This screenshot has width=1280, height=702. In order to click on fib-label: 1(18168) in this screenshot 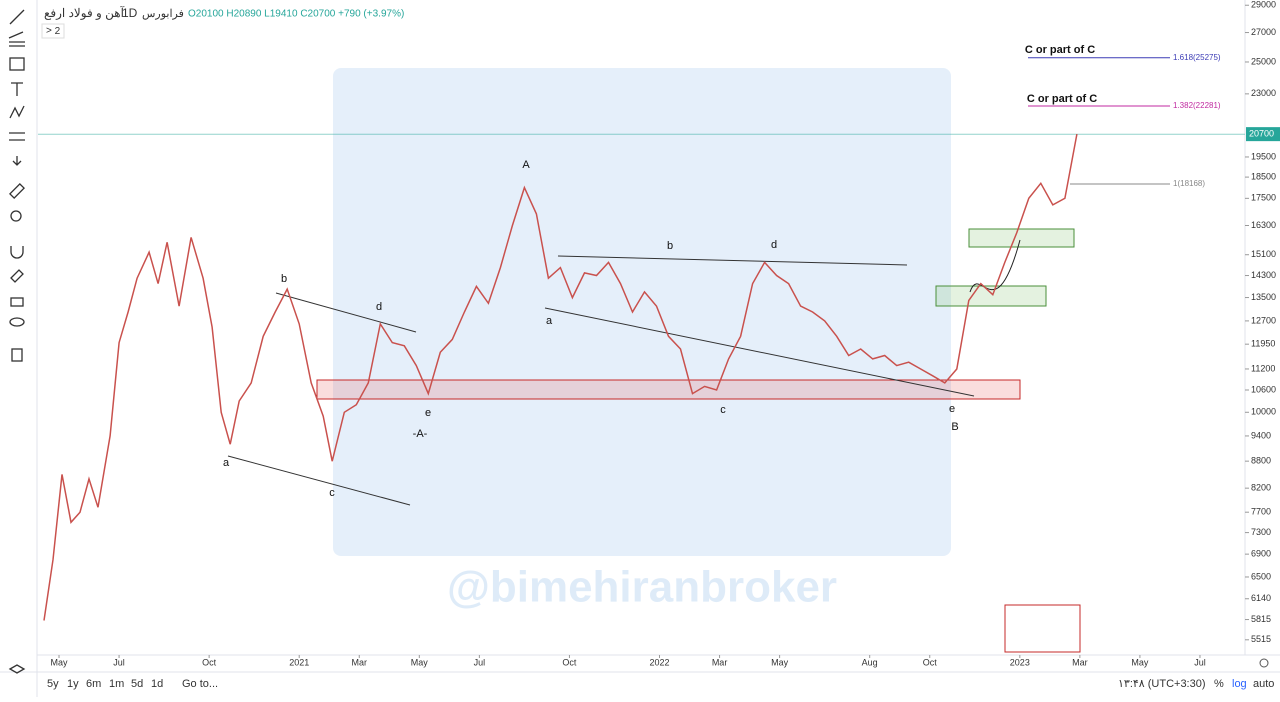, I will do `click(1189, 183)`.